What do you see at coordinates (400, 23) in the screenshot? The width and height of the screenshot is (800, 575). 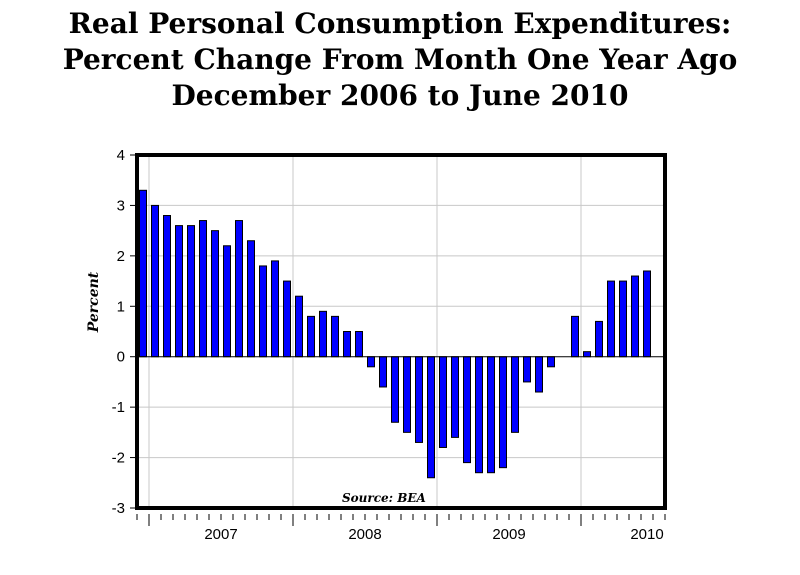 I see `title-line-1: Real Personal Consumption Expenditures:` at bounding box center [400, 23].